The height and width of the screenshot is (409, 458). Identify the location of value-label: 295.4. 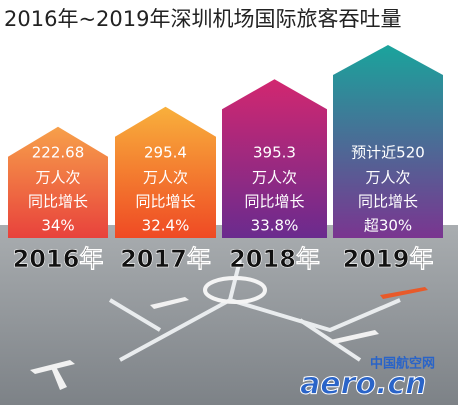
(165, 153).